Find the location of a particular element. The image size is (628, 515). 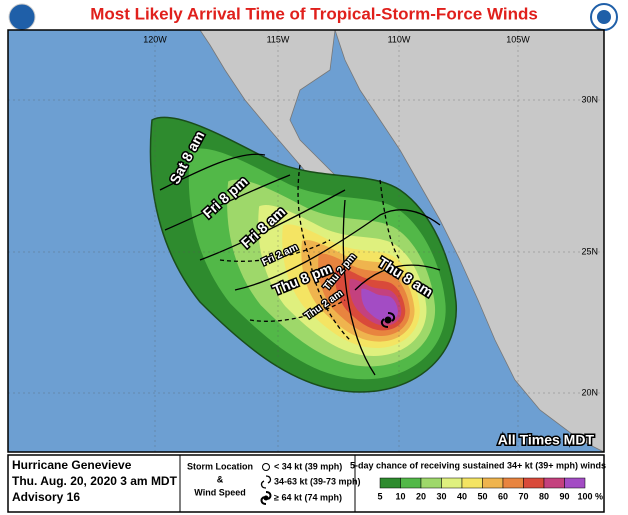

nws-logo-inner is located at coordinates (604, 17).